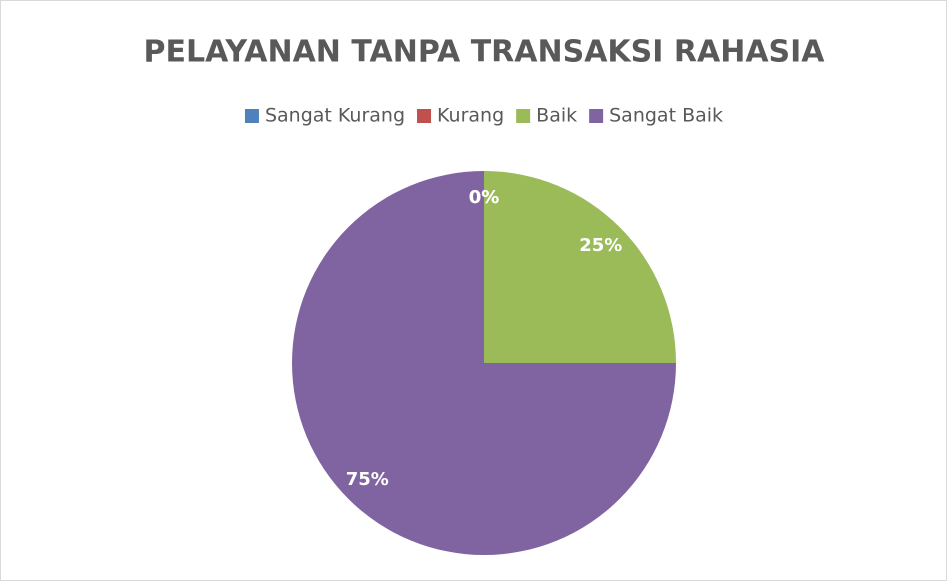 This screenshot has width=947, height=581. What do you see at coordinates (556, 116) in the screenshot?
I see `legend-label: Baik` at bounding box center [556, 116].